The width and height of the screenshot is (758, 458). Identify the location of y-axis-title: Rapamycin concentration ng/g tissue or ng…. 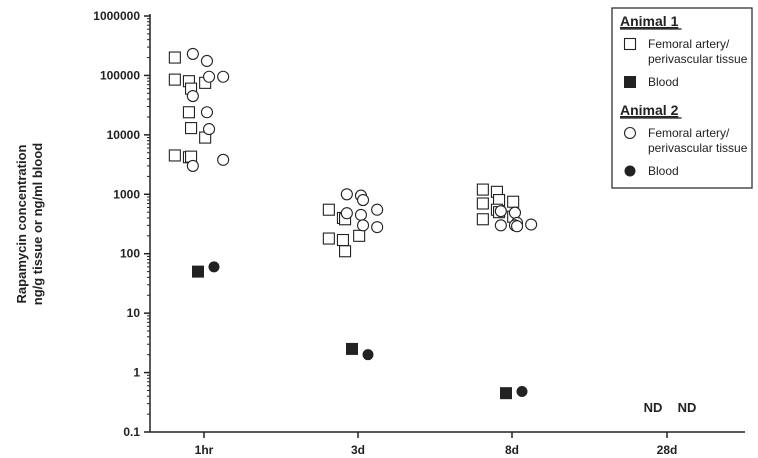
(29, 224).